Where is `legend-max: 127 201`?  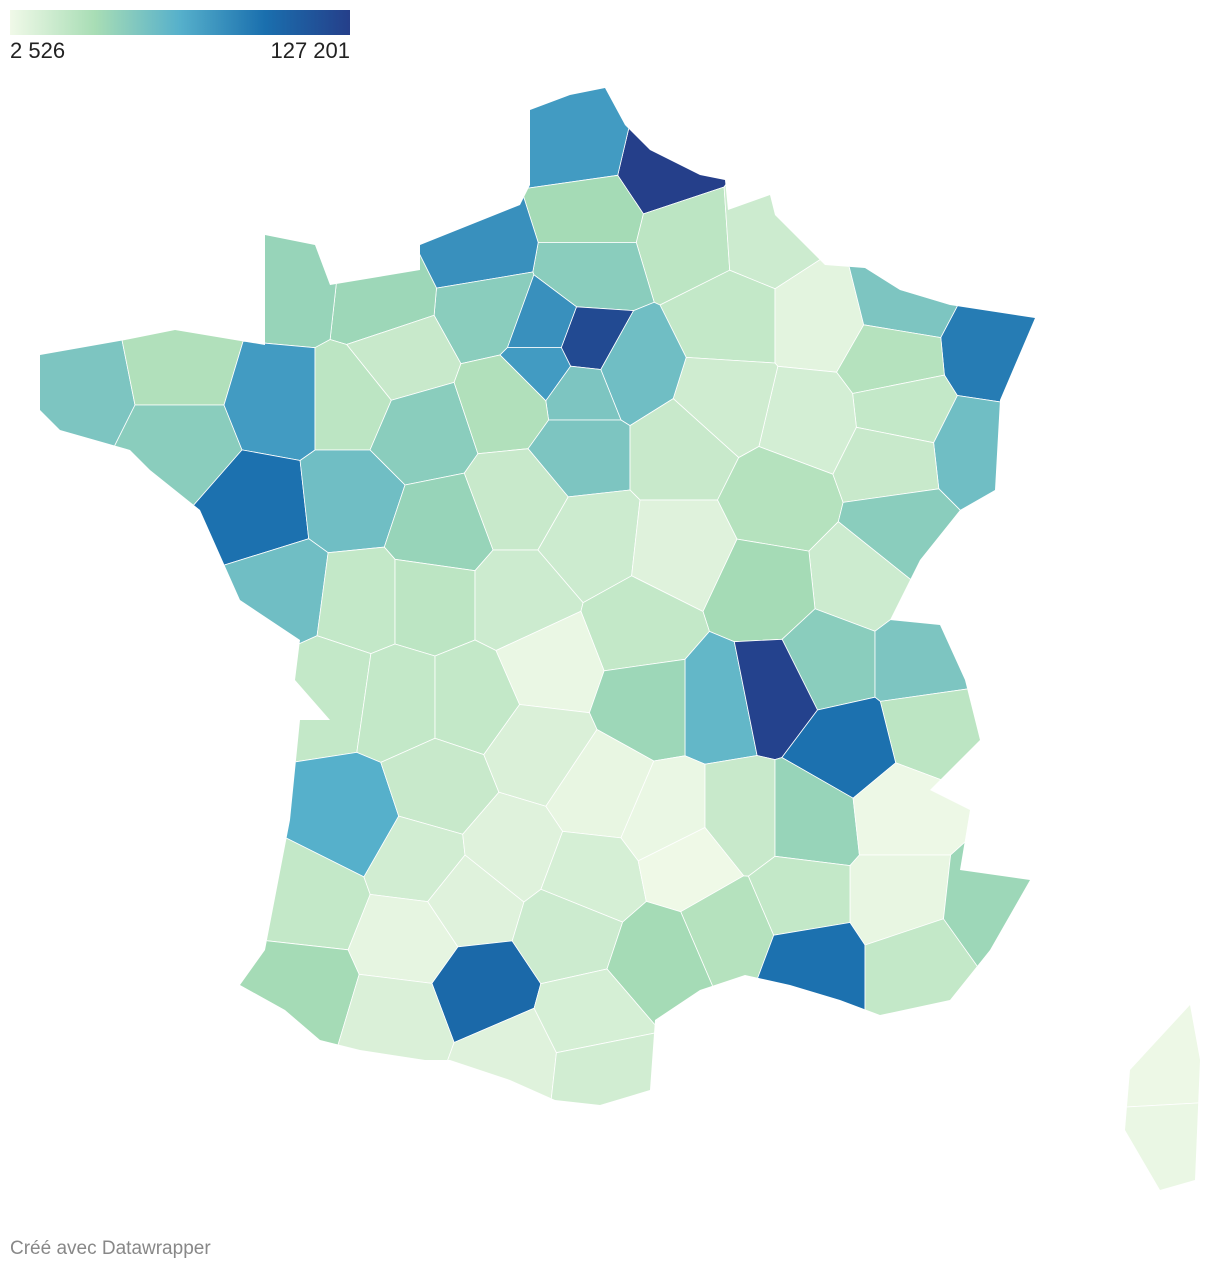 legend-max: 127 201 is located at coordinates (310, 50).